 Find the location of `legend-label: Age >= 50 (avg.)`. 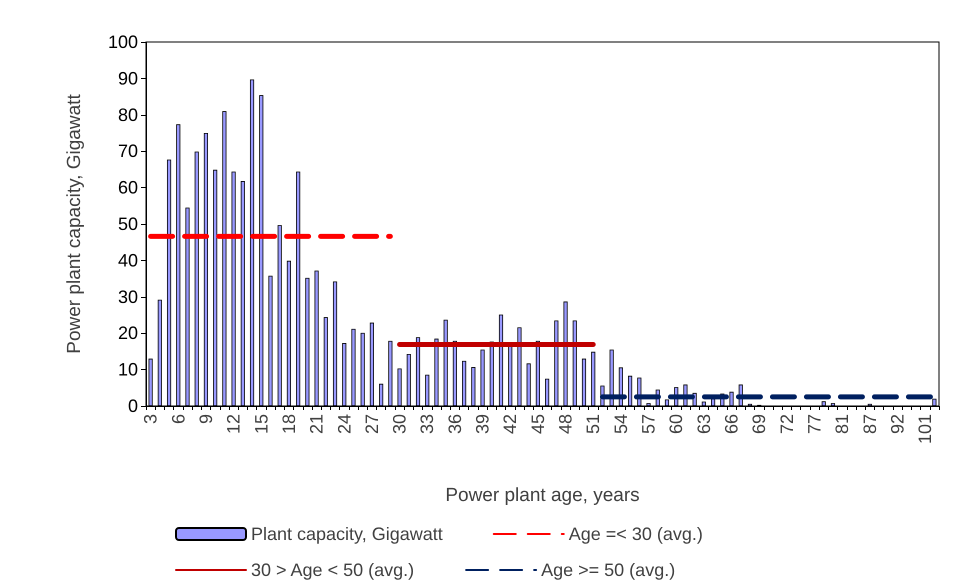

legend-label: Age >= 50 (avg.) is located at coordinates (608, 570).